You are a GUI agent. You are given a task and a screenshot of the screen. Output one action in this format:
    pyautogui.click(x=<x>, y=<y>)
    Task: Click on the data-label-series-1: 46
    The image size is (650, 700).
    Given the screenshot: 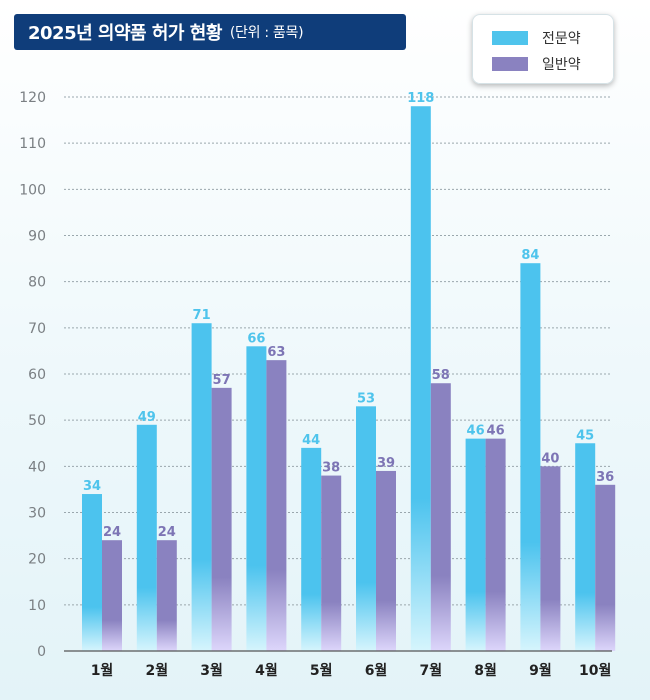 What is the action you would take?
    pyautogui.click(x=496, y=431)
    